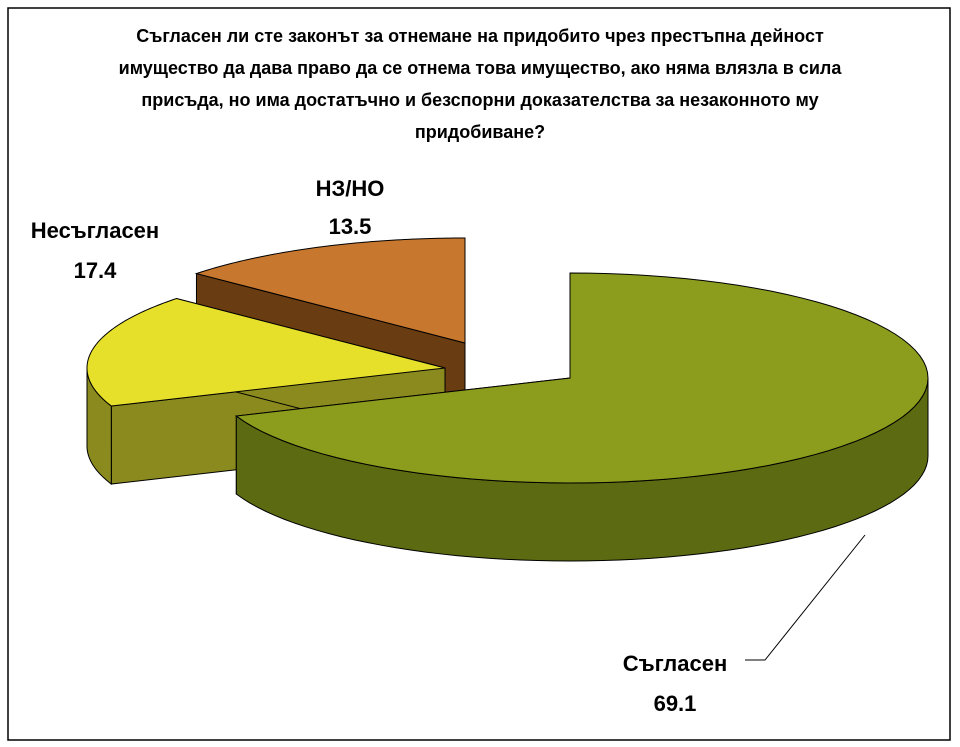 The width and height of the screenshot is (960, 747). What do you see at coordinates (350, 188) in the screenshot?
I see `slice-label: НЗ/НО` at bounding box center [350, 188].